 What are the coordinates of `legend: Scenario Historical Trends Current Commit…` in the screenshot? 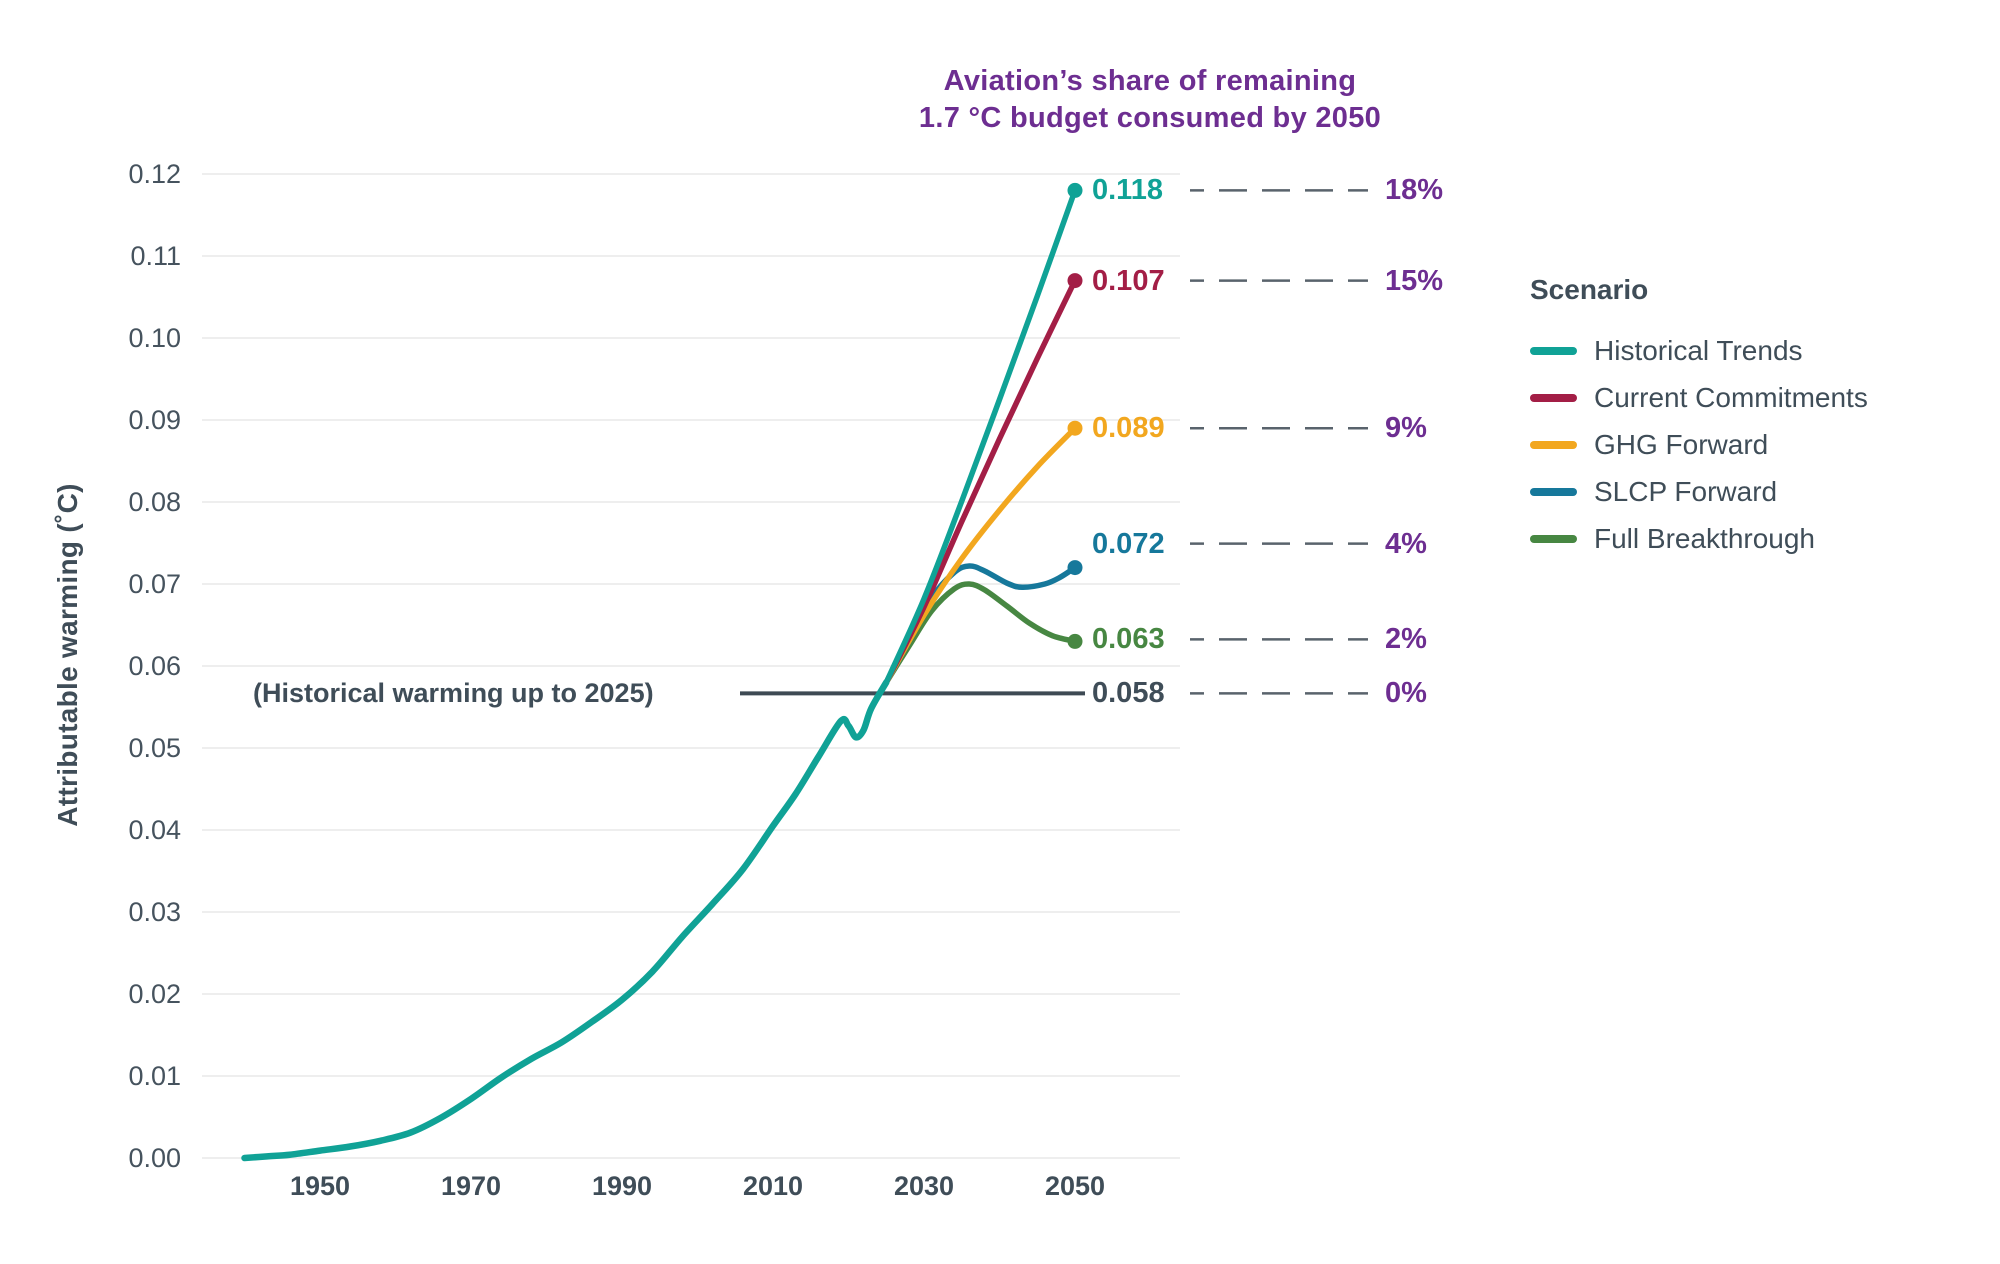 It's located at (1699, 418).